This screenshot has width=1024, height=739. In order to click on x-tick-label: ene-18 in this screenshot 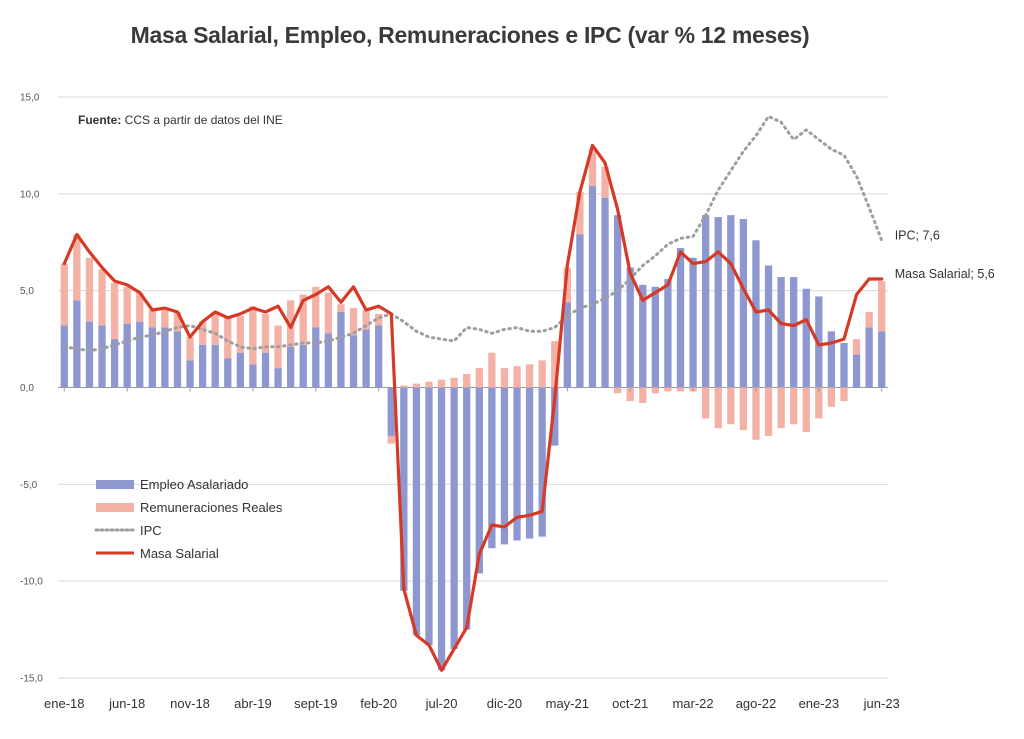, I will do `click(64, 703)`.